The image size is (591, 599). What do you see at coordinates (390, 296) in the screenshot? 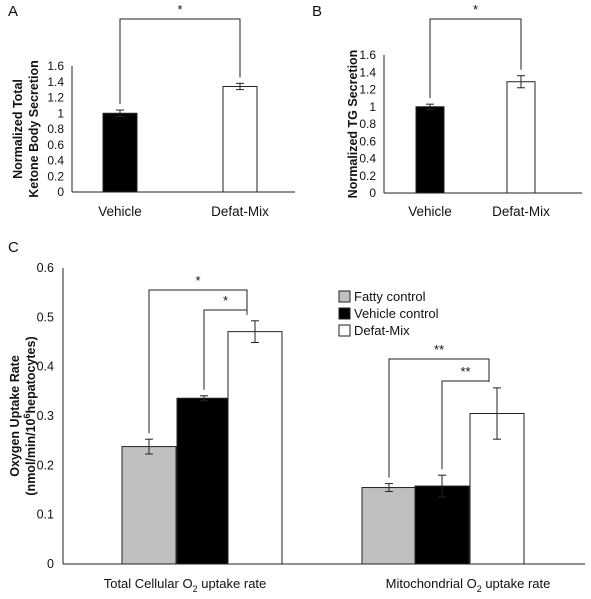
I see `legend-label: Fatty control` at bounding box center [390, 296].